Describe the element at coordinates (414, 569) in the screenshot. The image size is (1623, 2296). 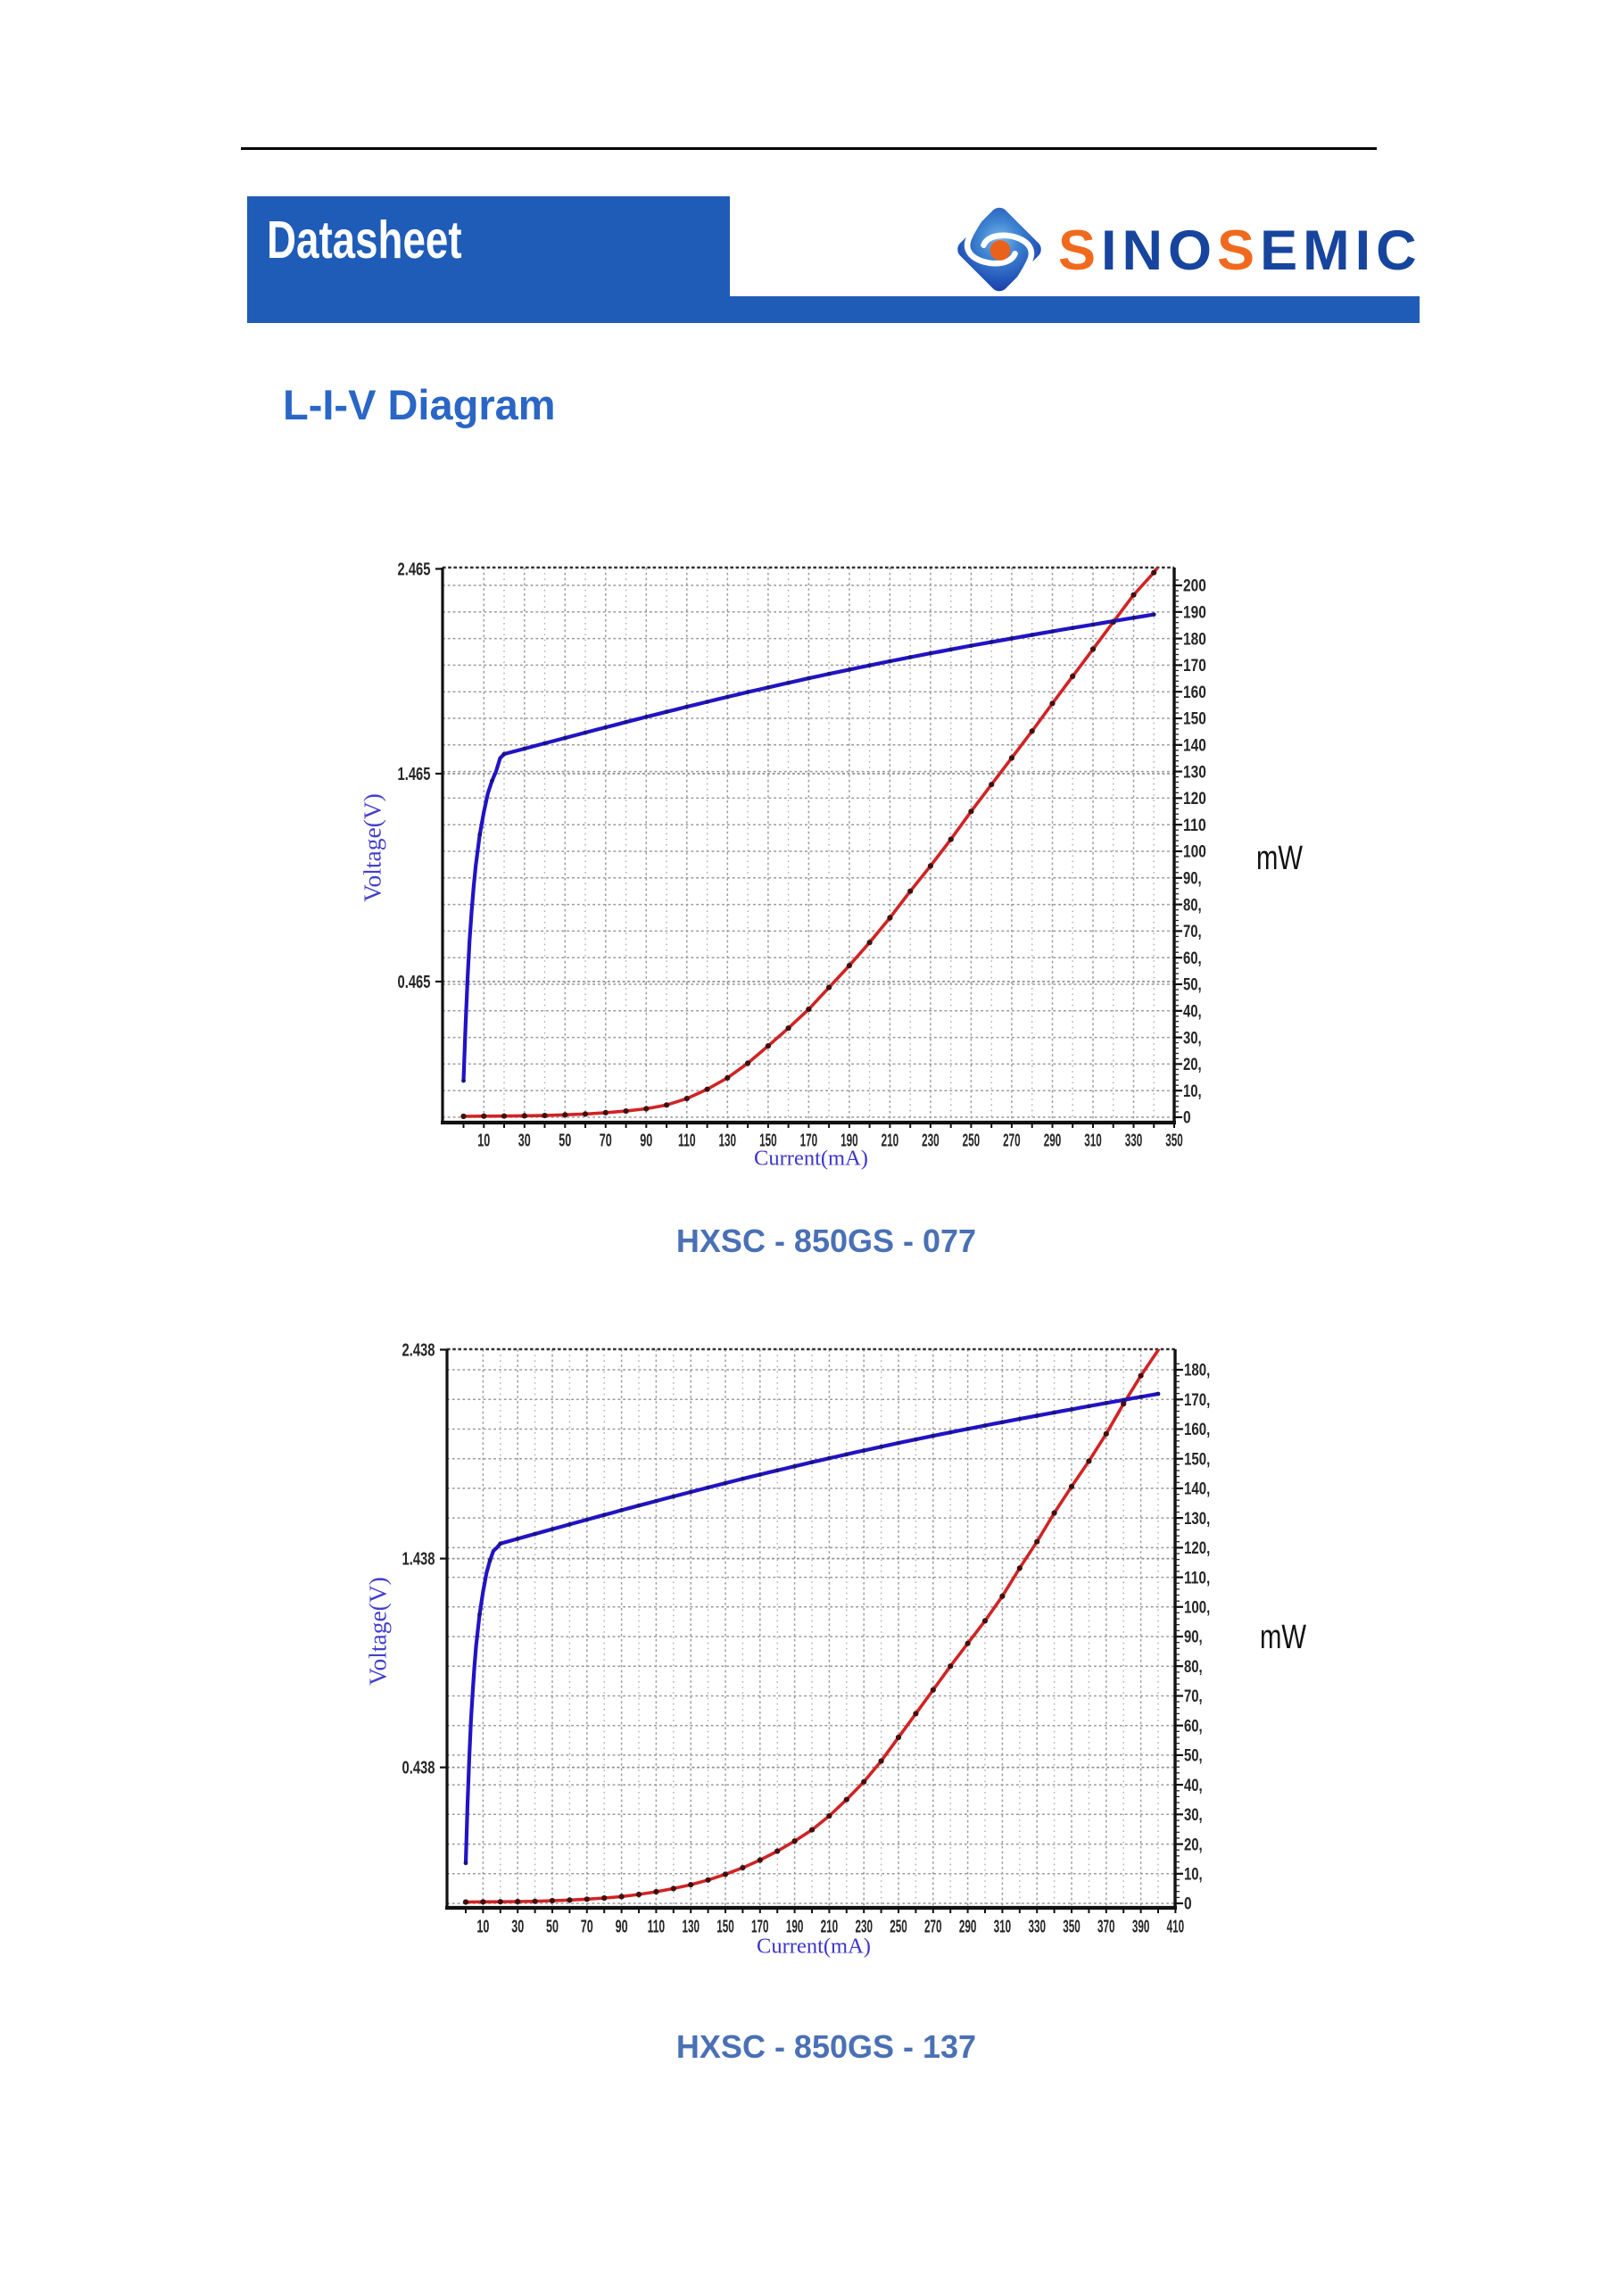
I see `svg-text: 2.465` at that location.